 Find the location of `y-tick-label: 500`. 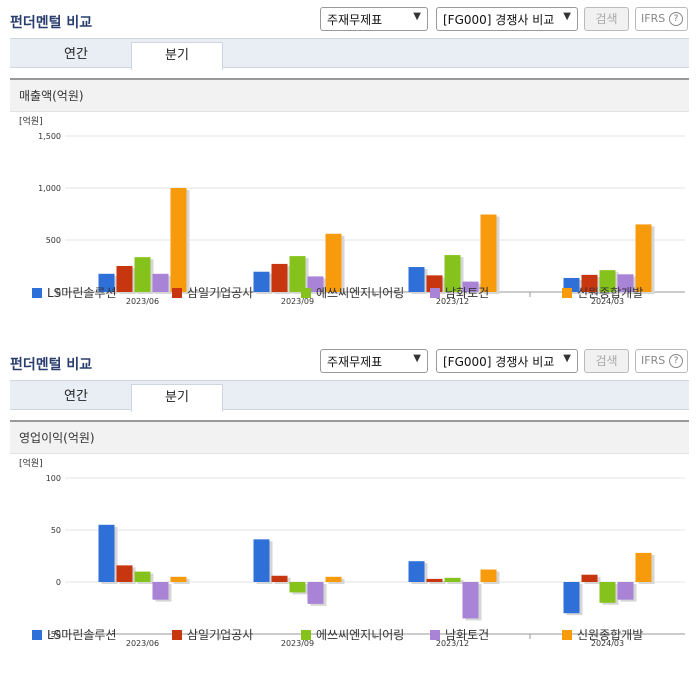

y-tick-label: 500 is located at coordinates (53, 240).